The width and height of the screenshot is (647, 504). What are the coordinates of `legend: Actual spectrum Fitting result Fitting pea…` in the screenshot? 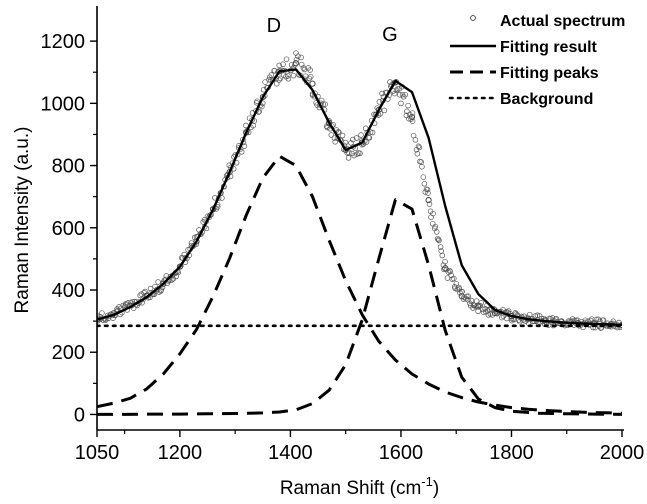 It's located at (536, 60).